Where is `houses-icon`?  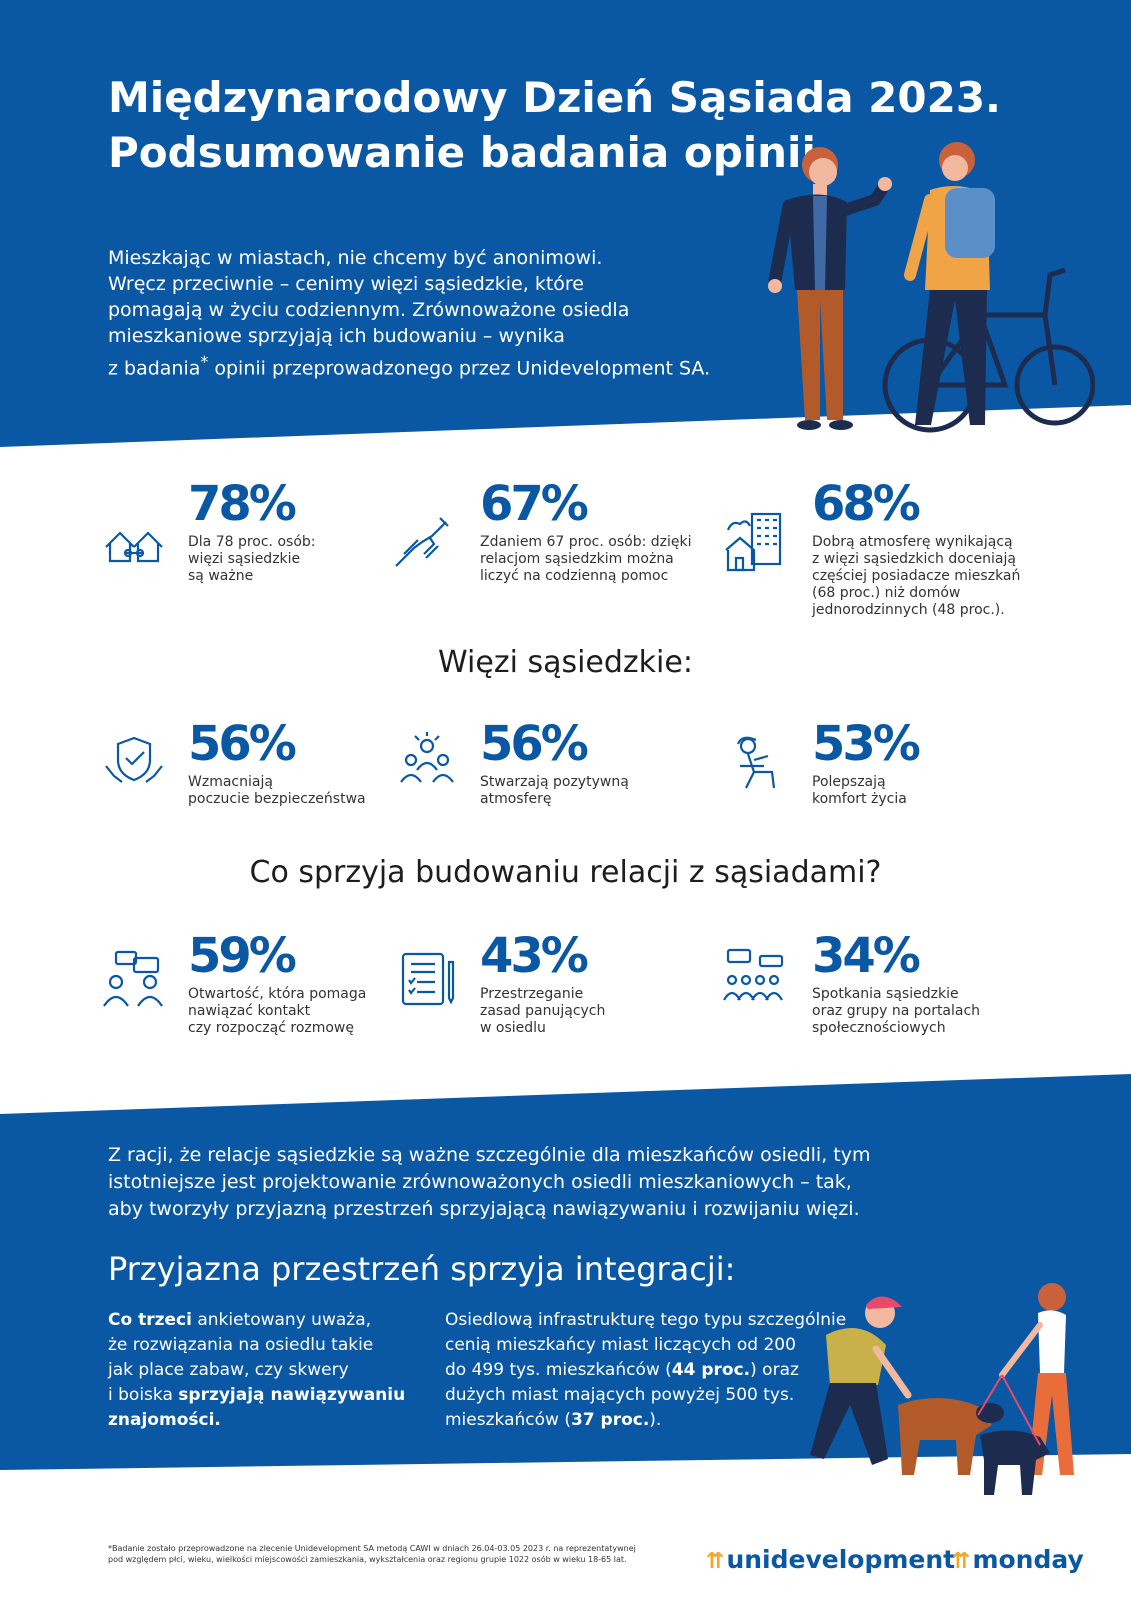 houses-icon is located at coordinates (134, 547).